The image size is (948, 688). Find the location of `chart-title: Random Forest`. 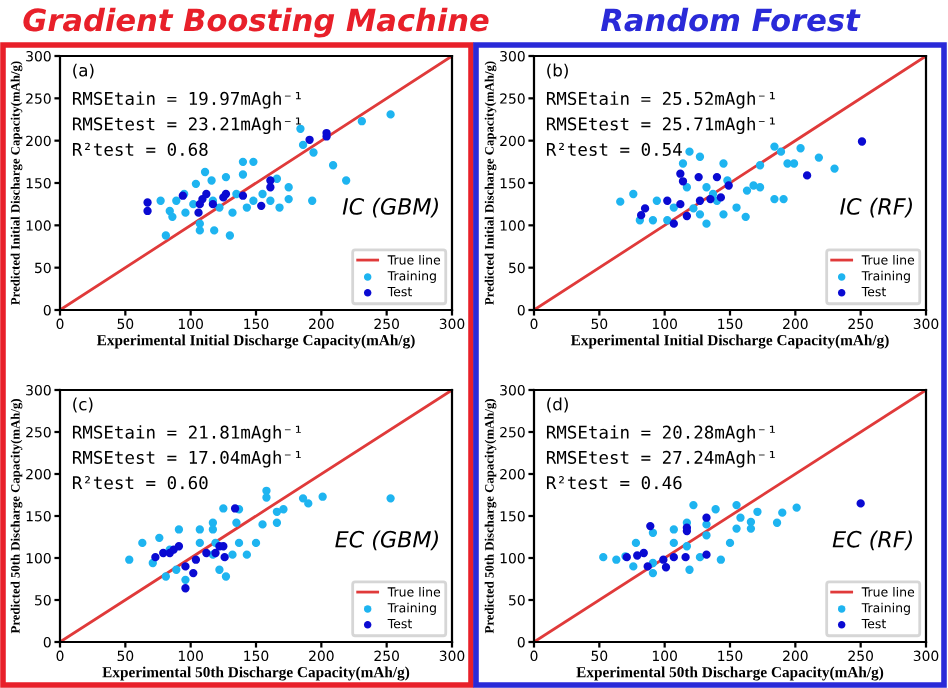

chart-title: Random Forest is located at coordinates (730, 19).